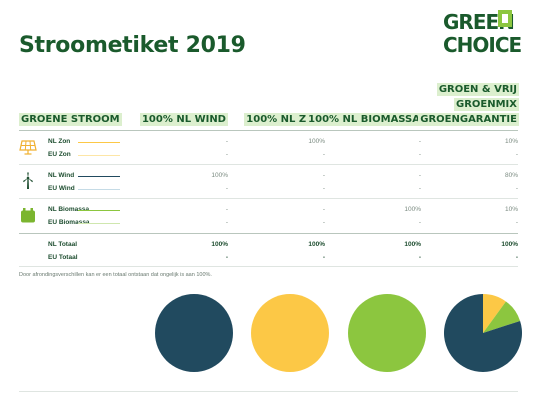 This screenshot has width=536, height=400. I want to click on column-header-zon: 100% NL ZON, so click(284, 119).